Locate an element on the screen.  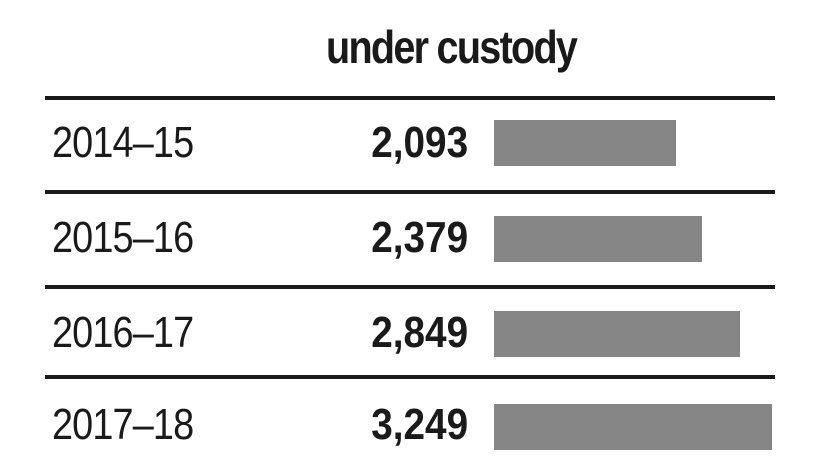
row-value: 3,249 is located at coordinates (419, 424).